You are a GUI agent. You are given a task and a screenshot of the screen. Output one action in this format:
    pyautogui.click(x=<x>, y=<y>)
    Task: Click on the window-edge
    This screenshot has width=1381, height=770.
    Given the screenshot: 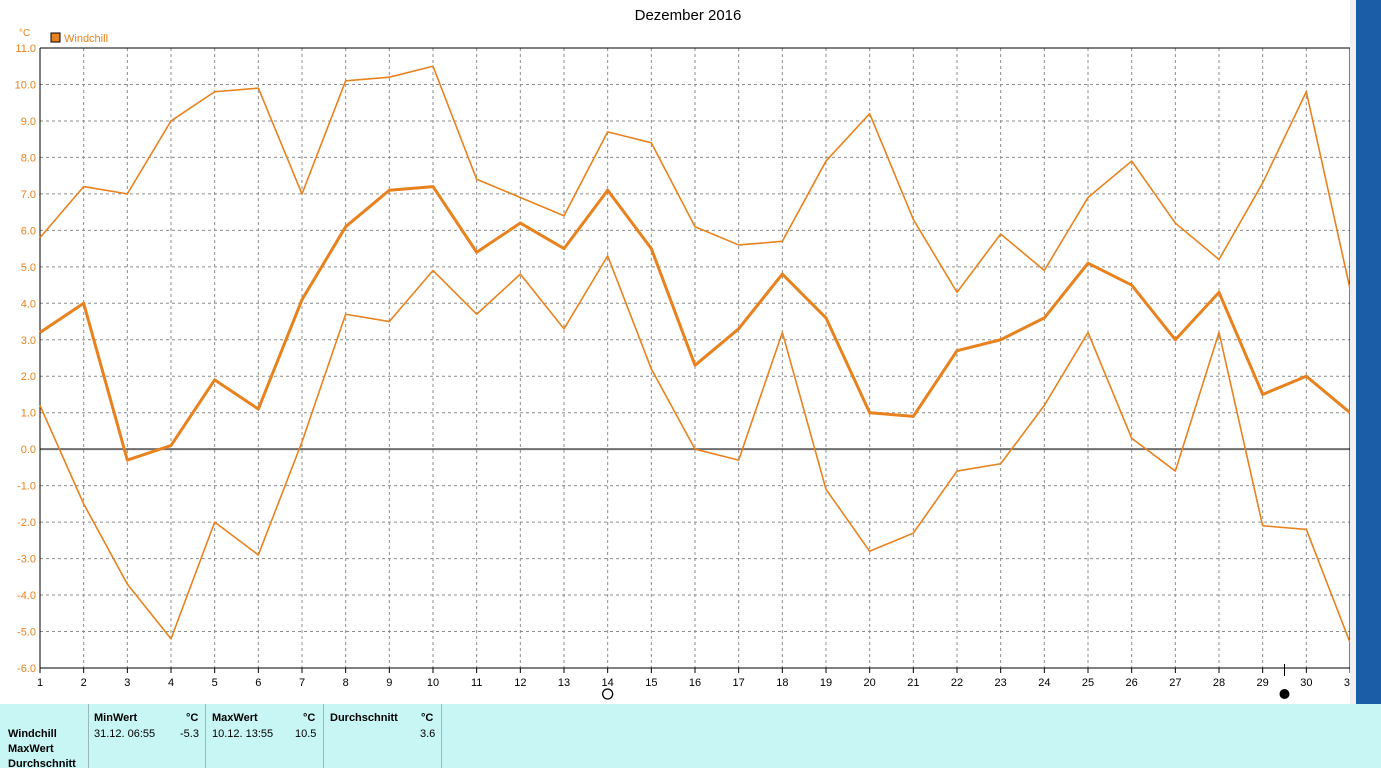 What is the action you would take?
    pyautogui.click(x=1368, y=352)
    